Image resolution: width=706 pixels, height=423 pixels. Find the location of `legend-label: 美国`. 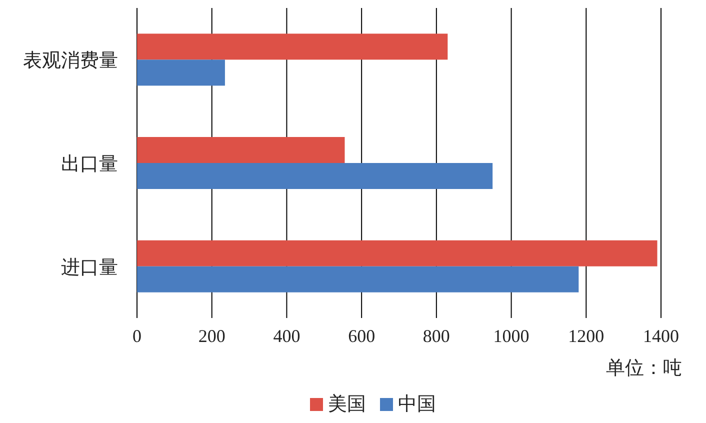

legend-label: 美国 is located at coordinates (347, 404).